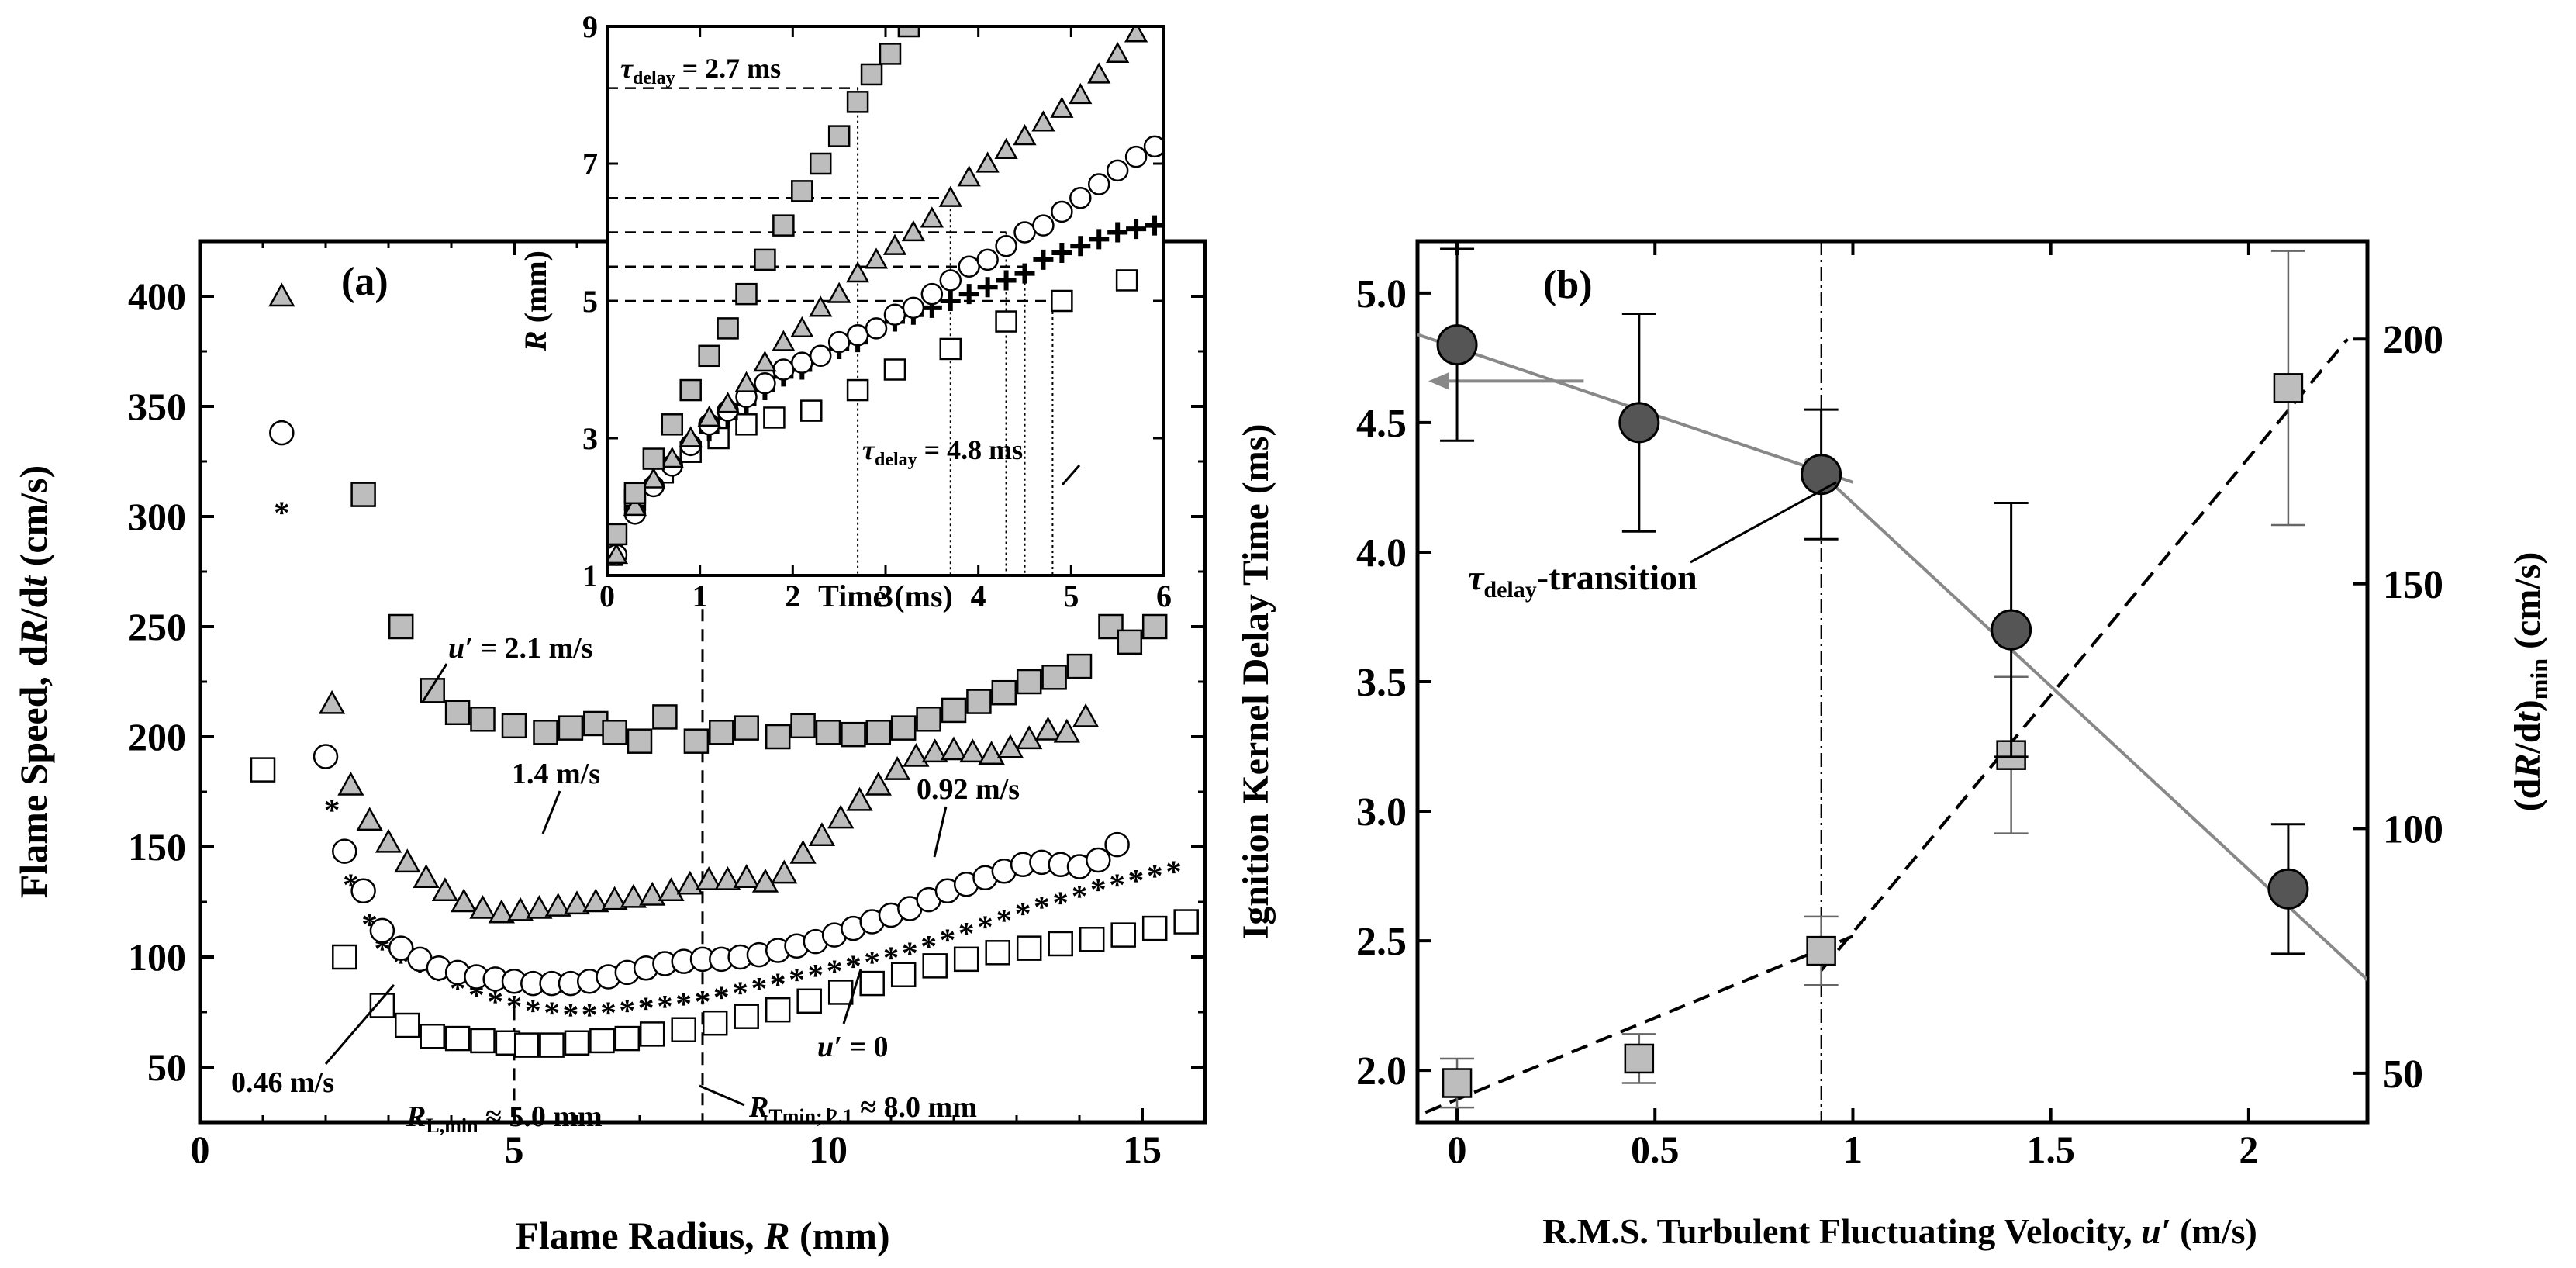 Image resolution: width=2576 pixels, height=1268 pixels. I want to click on speed-data-point, so click(2288, 388).